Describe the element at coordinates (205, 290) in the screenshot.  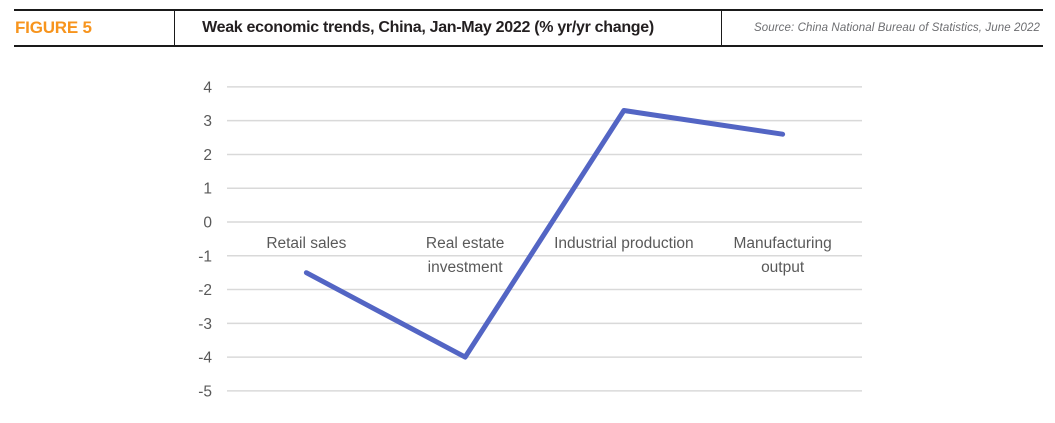
I see `y-tick-label: -2` at that location.